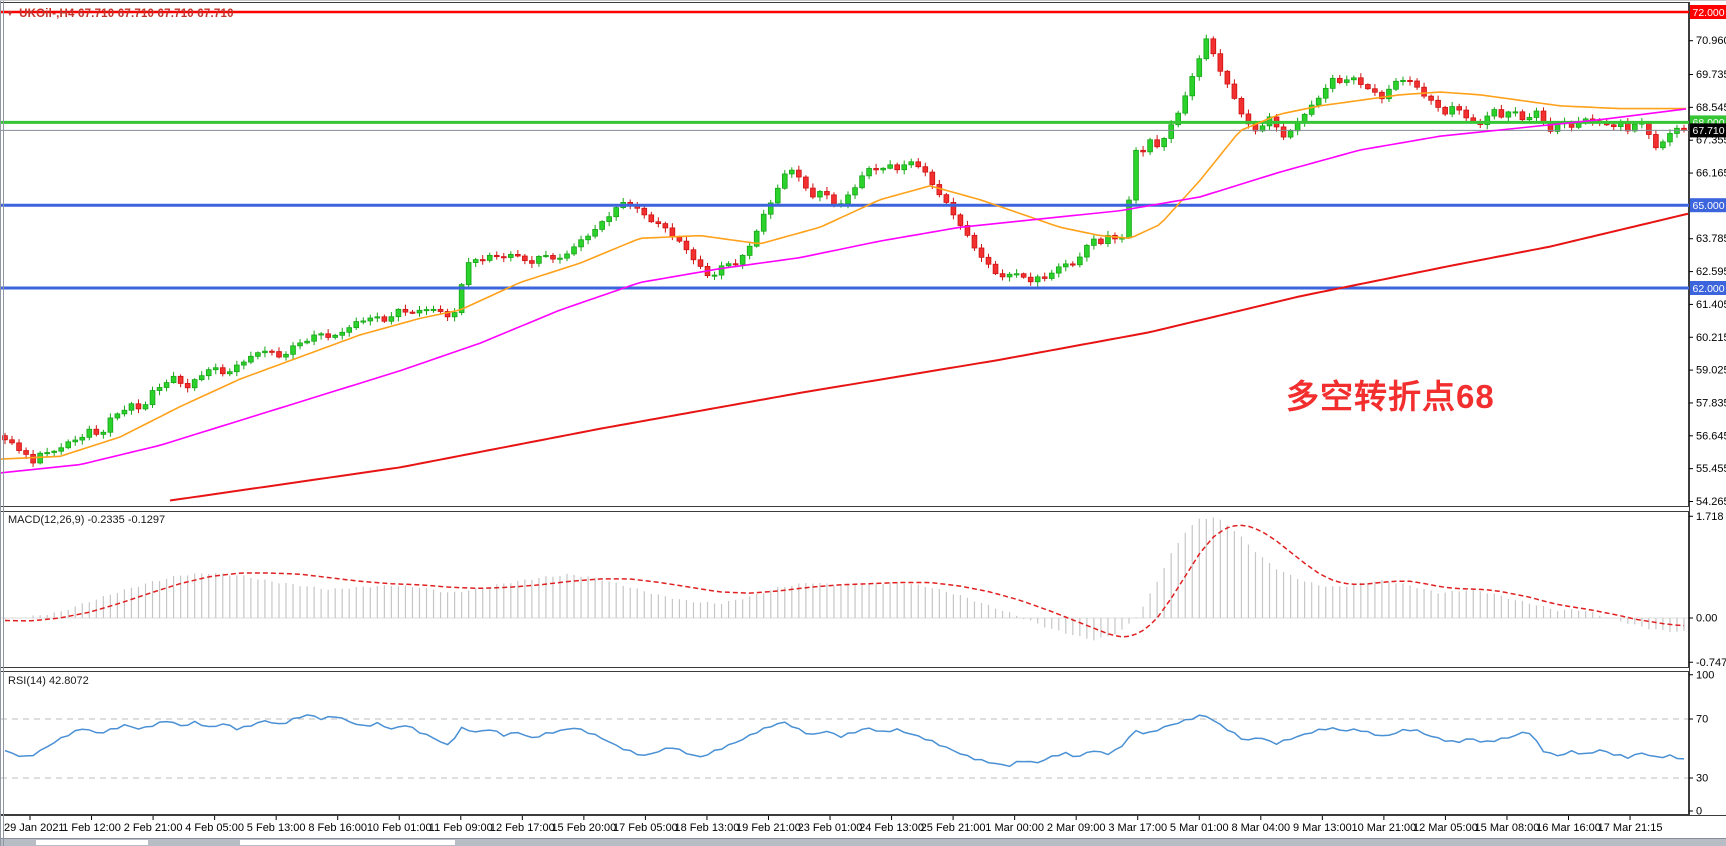 The image size is (1726, 846). Describe the element at coordinates (1711, 436) in the screenshot. I see `price-tick-label: 56.645` at that location.